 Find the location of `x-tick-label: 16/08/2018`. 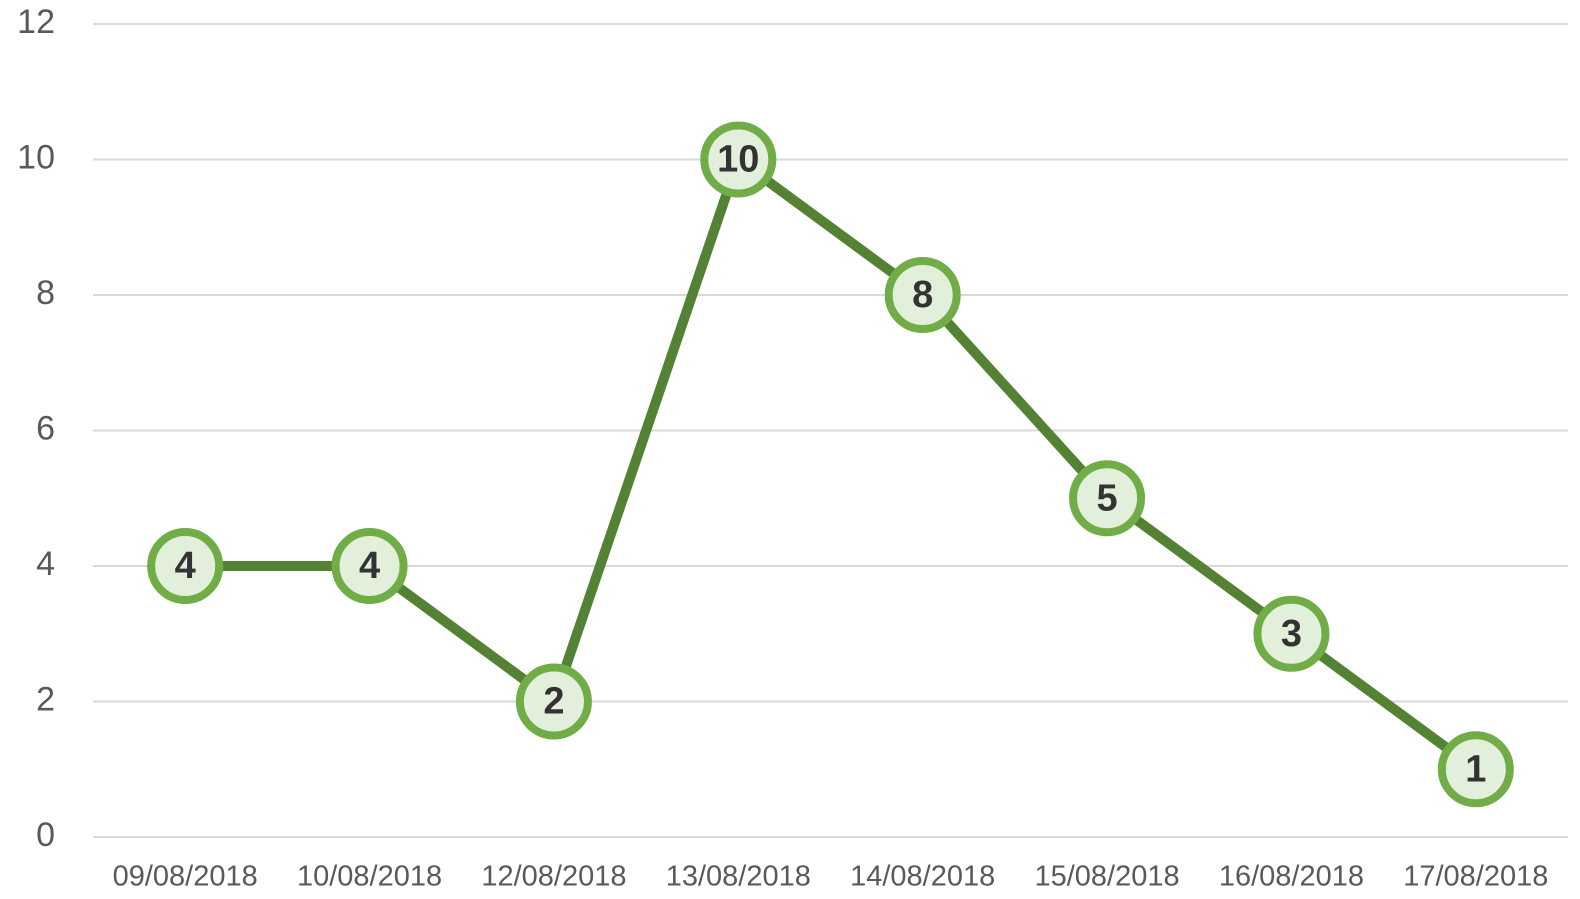

x-tick-label: 16/08/2018 is located at coordinates (1291, 877).